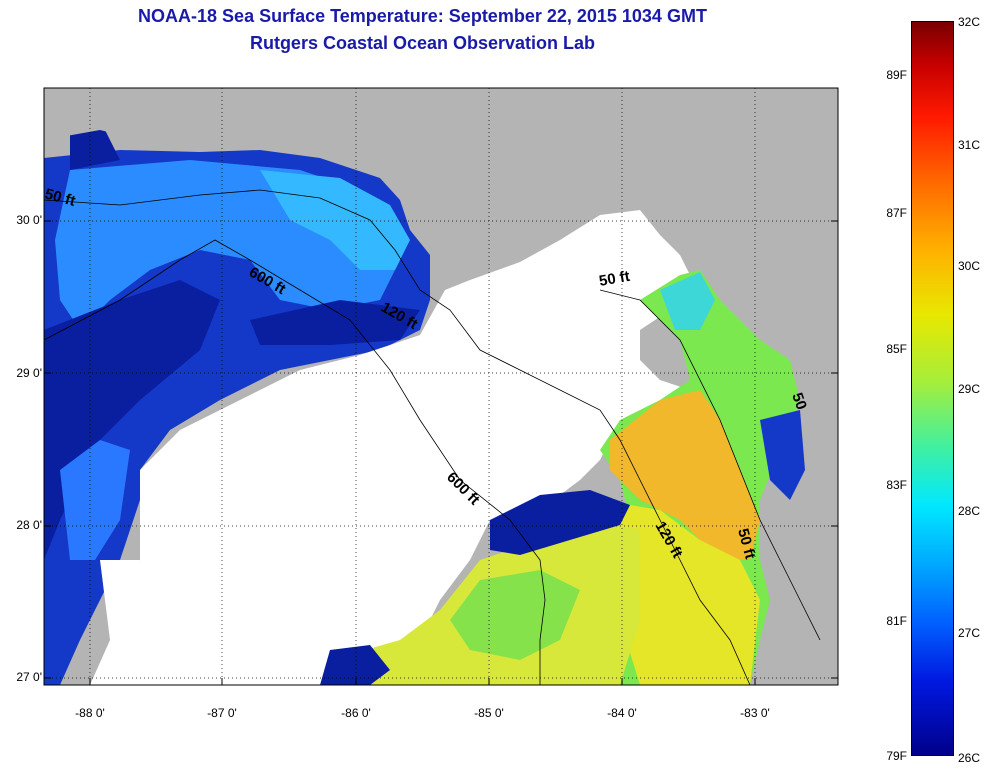  Describe the element at coordinates (969, 145) in the screenshot. I see `colorbar-celsius-label: 31C` at that location.